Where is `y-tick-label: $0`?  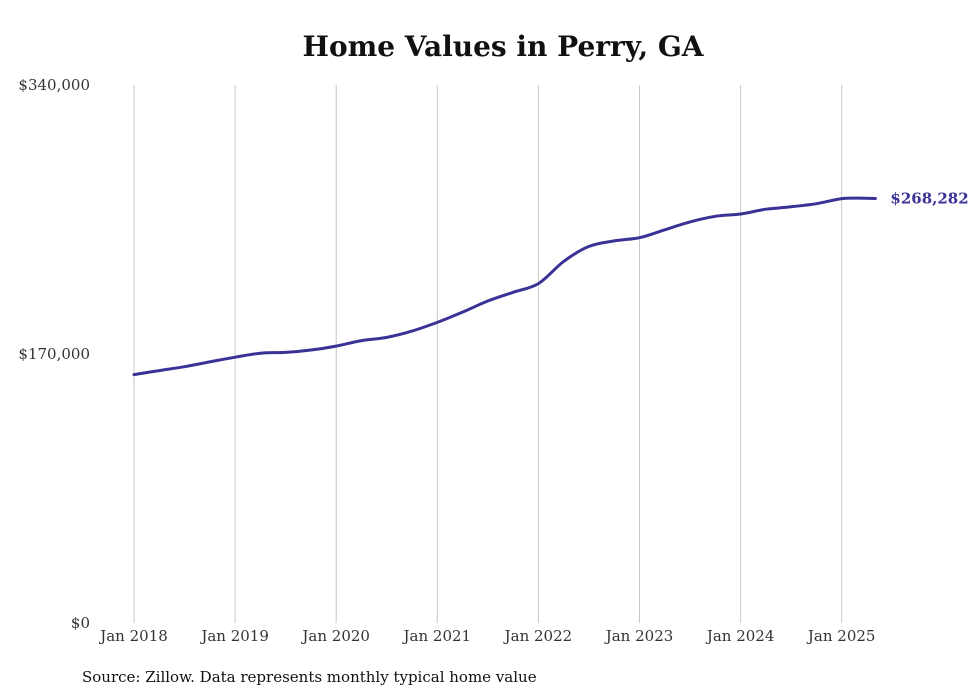 y-tick-label: $0 is located at coordinates (80, 623).